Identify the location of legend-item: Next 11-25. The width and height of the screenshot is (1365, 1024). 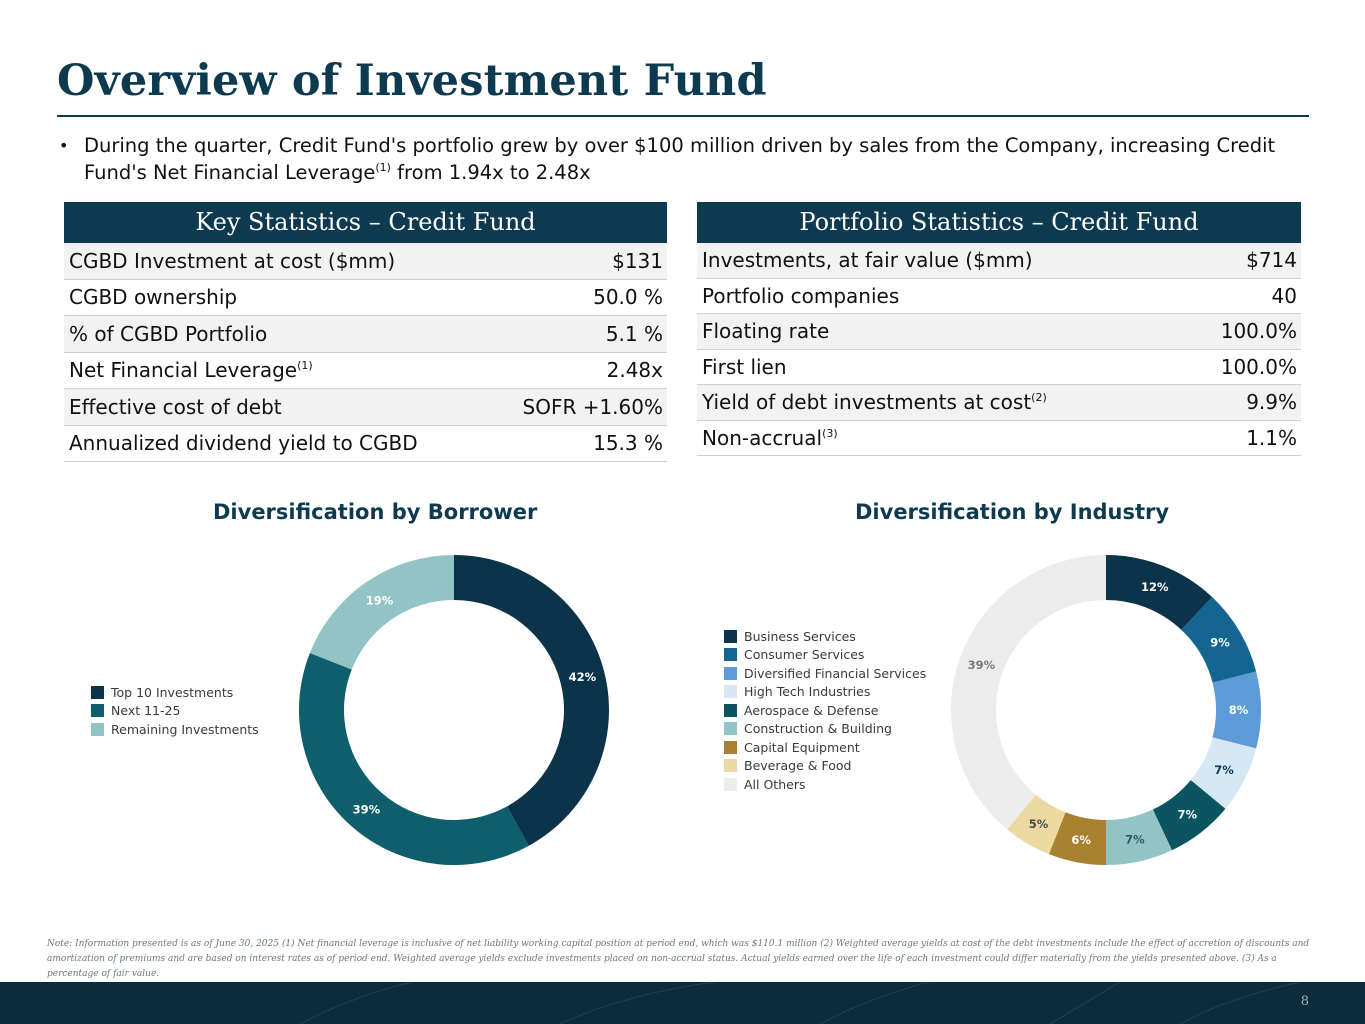
(175, 711).